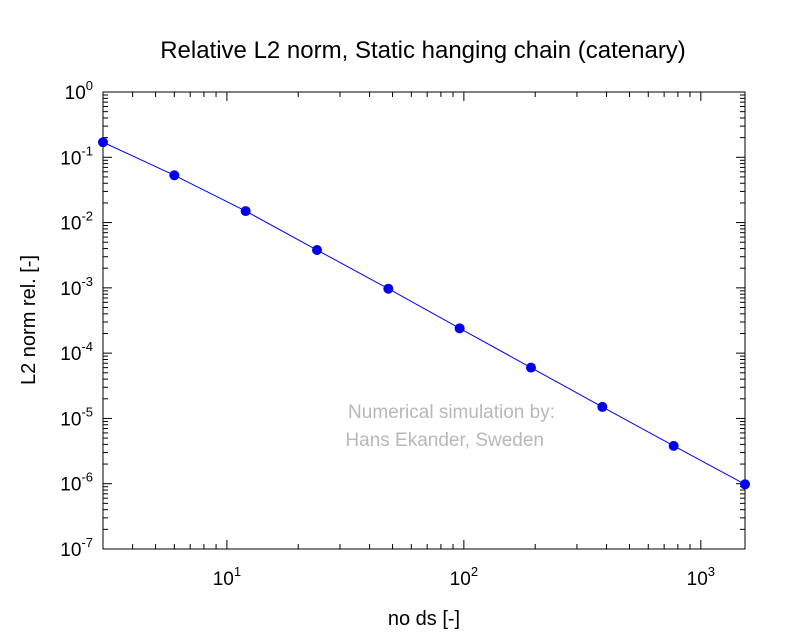 The width and height of the screenshot is (792, 644). Describe the element at coordinates (424, 619) in the screenshot. I see `x-axis-label: no ds [-]` at that location.